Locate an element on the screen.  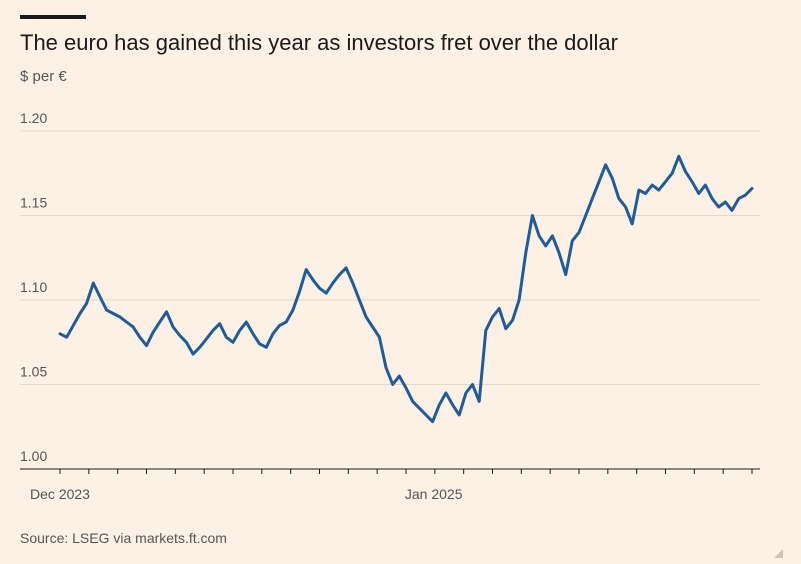
x-tick-label: Jan 2025 is located at coordinates (434, 494).